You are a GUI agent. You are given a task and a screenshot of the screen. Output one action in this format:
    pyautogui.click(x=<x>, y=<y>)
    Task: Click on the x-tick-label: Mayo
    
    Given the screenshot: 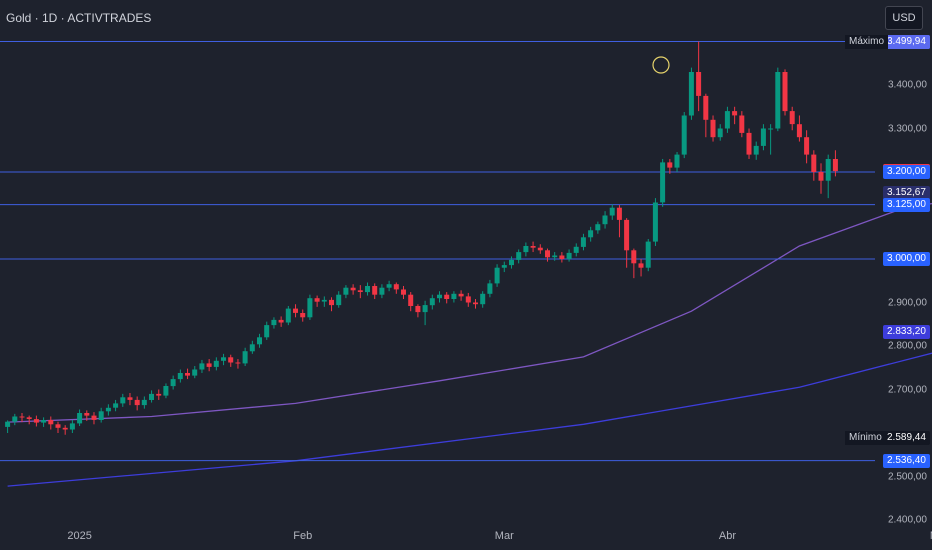 What is the action you would take?
    pyautogui.click(x=931, y=536)
    